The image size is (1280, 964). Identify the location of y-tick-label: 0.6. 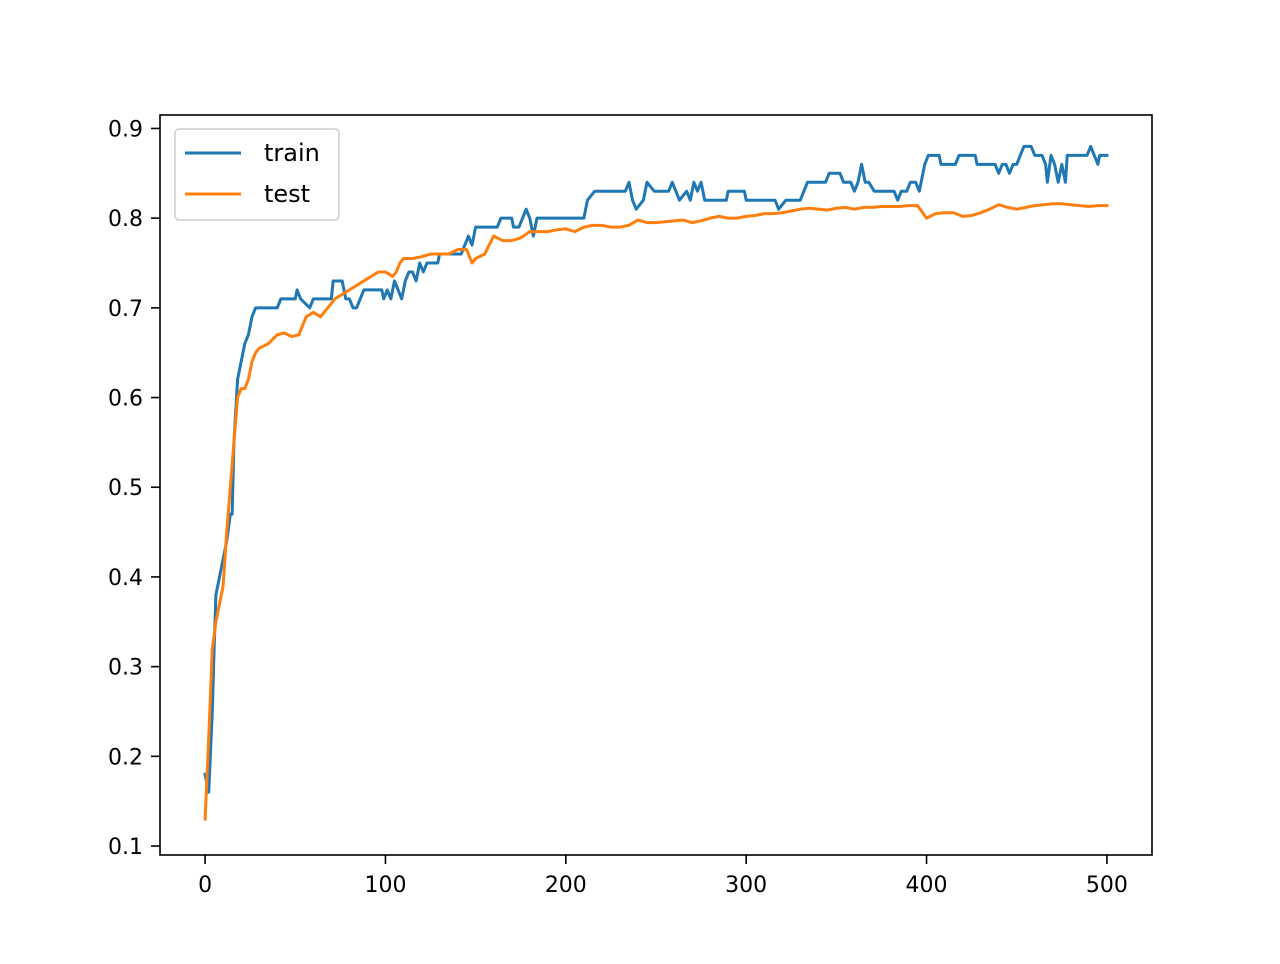
(125, 399).